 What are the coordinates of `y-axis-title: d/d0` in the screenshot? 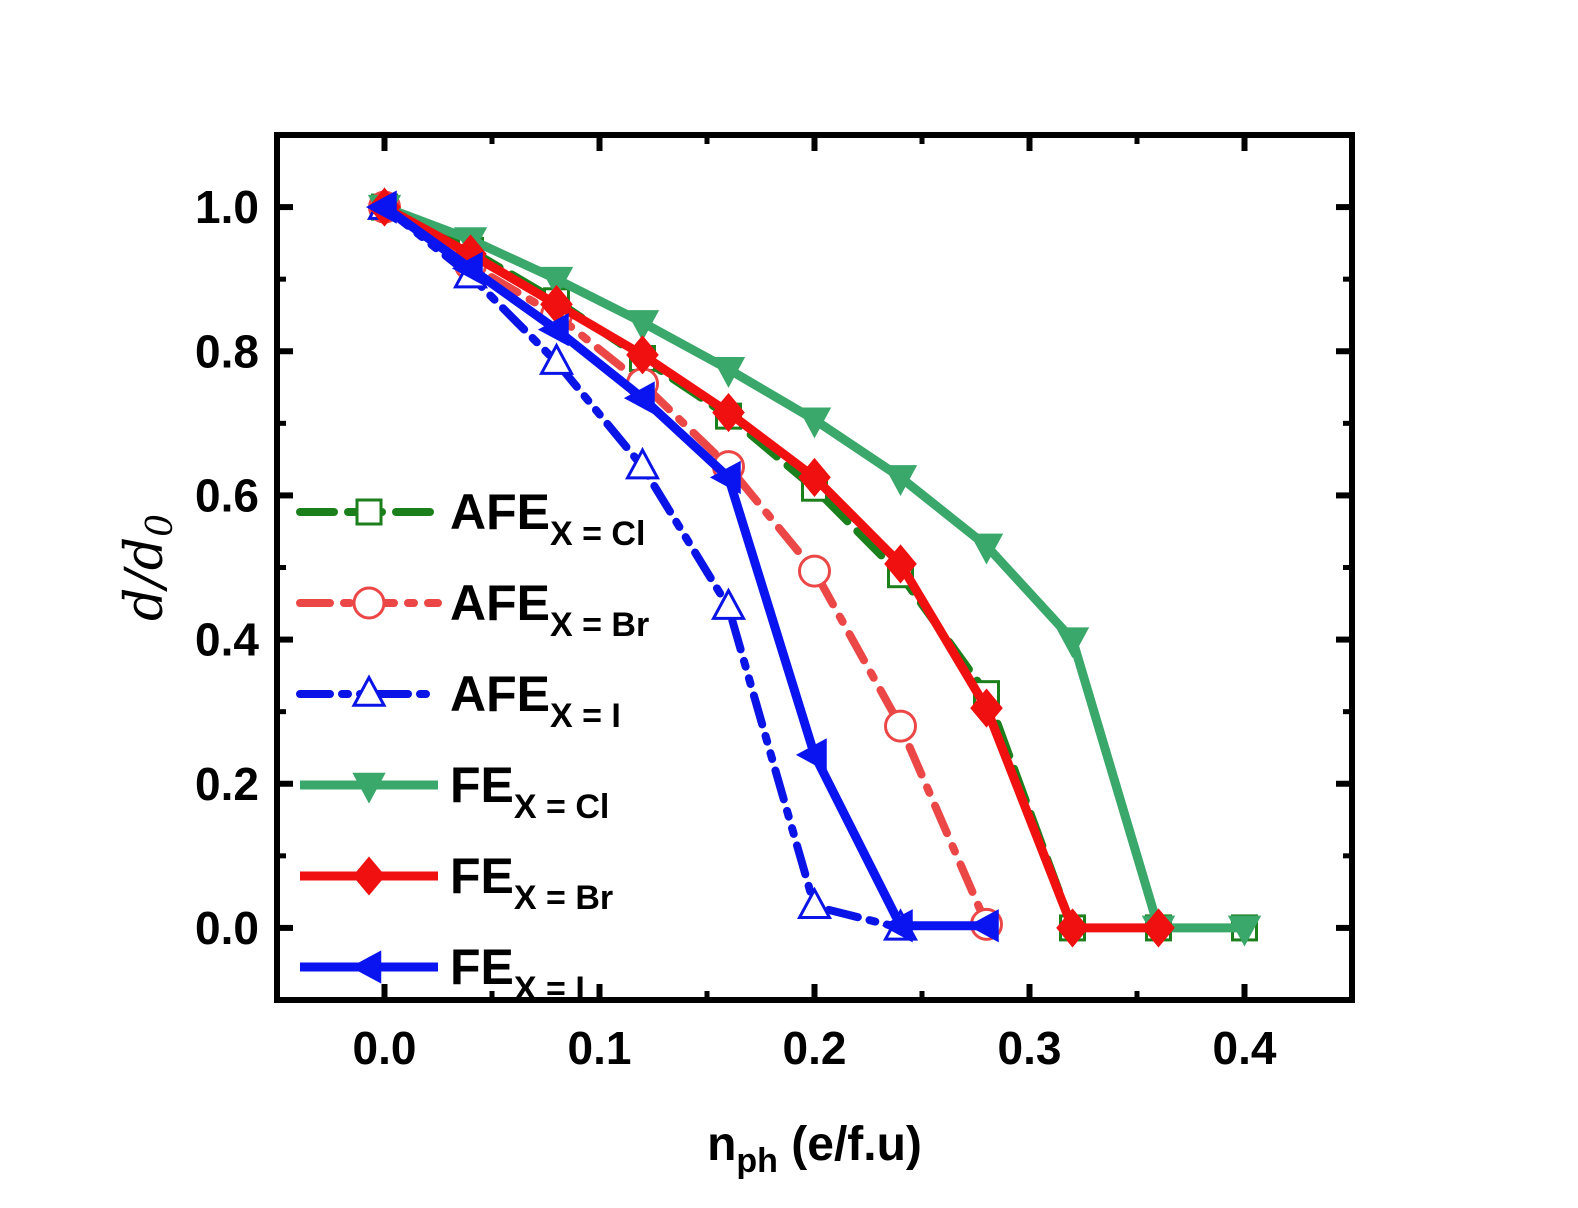 It's located at (148, 567).